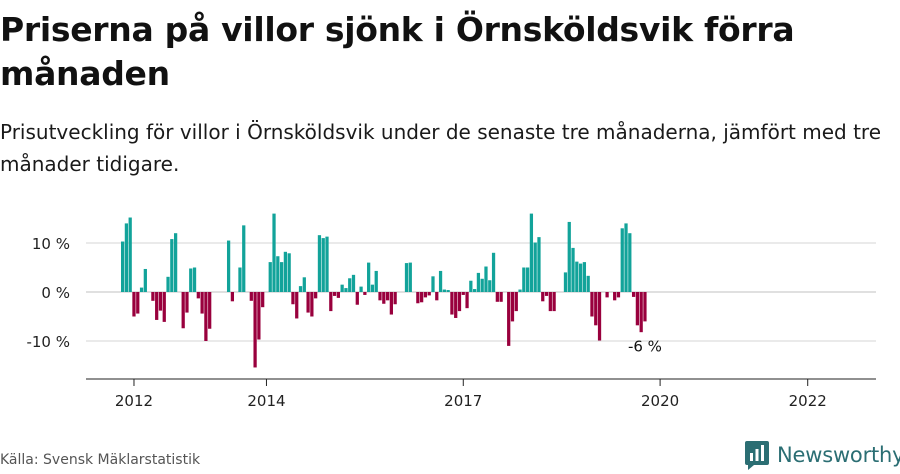  Describe the element at coordinates (463, 401) in the screenshot. I see `x-tick-label: 2017` at that location.